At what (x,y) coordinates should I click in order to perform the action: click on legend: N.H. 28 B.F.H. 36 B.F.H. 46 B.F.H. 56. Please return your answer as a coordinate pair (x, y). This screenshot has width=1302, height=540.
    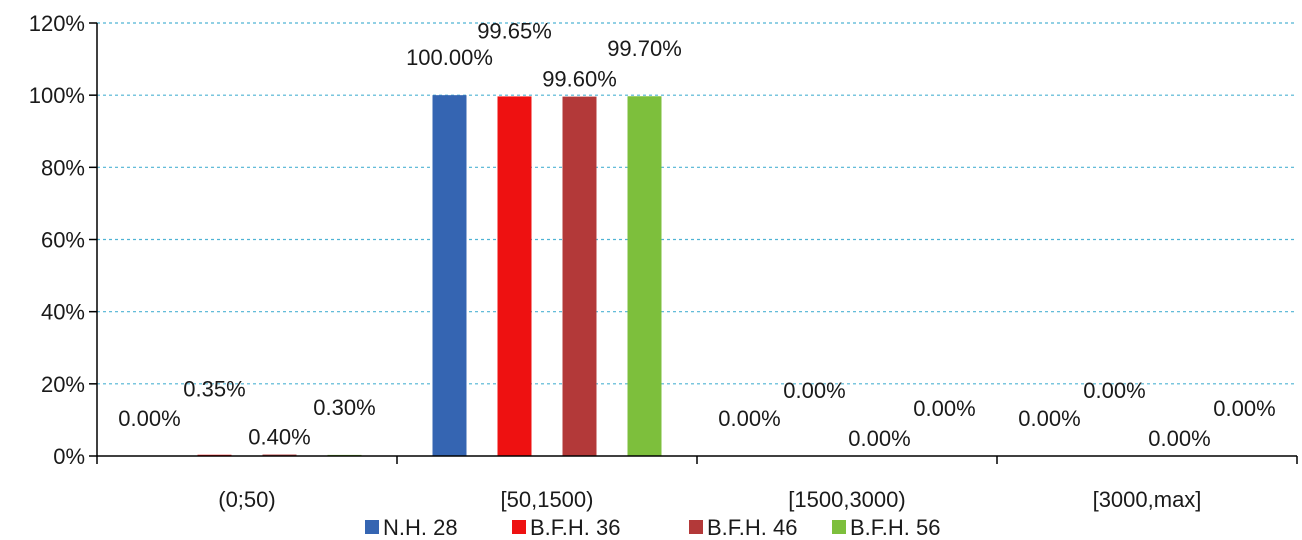
    Looking at the image, I should click on (652, 527).